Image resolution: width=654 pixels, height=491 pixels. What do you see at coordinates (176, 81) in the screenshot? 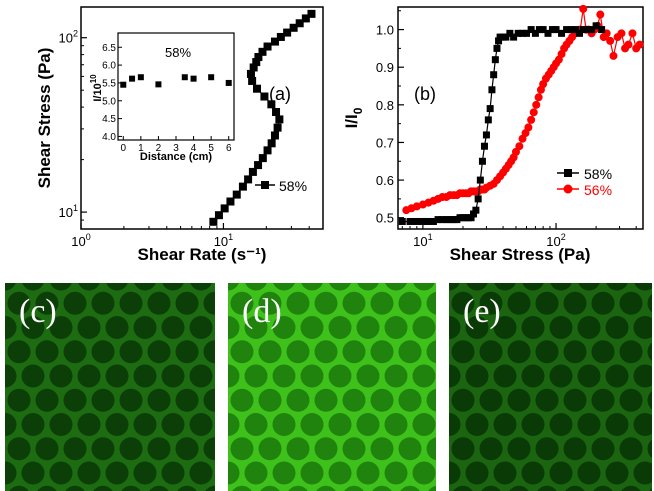
I see `inset-points` at bounding box center [176, 81].